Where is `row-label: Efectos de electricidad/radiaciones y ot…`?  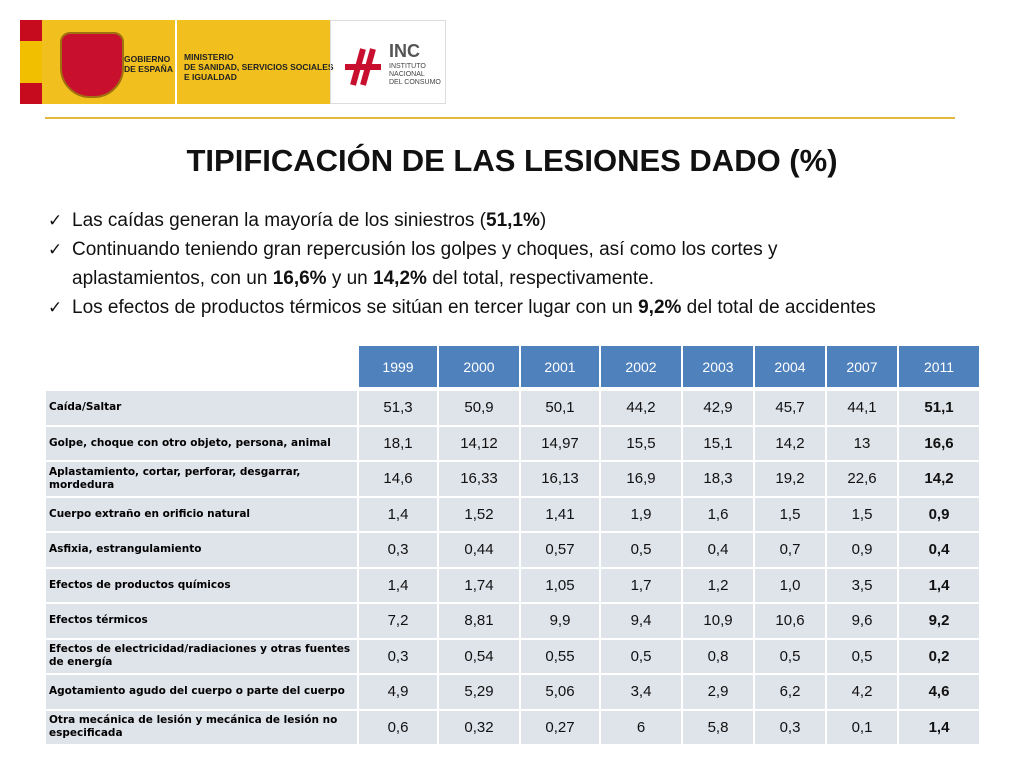
row-label: Efectos de electricidad/radiaciones y ot… is located at coordinates (201, 656).